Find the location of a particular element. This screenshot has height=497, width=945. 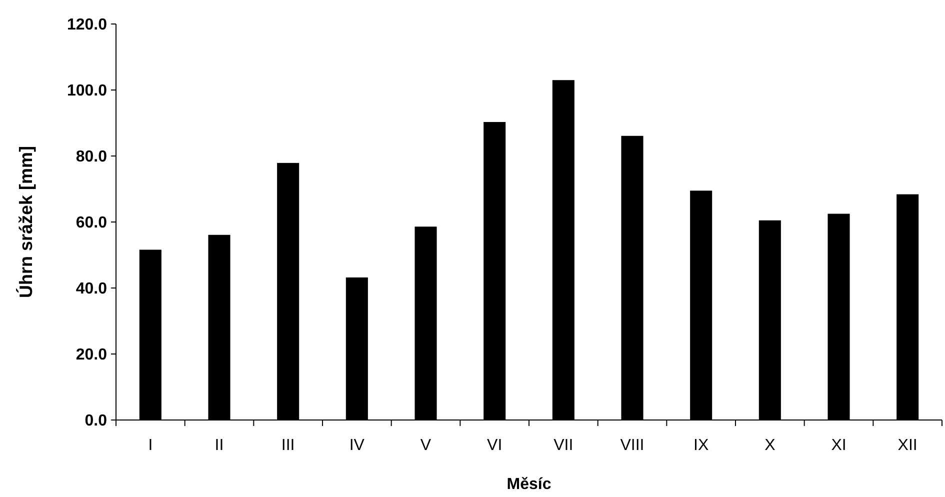

x-tick-label: VIII is located at coordinates (632, 445).